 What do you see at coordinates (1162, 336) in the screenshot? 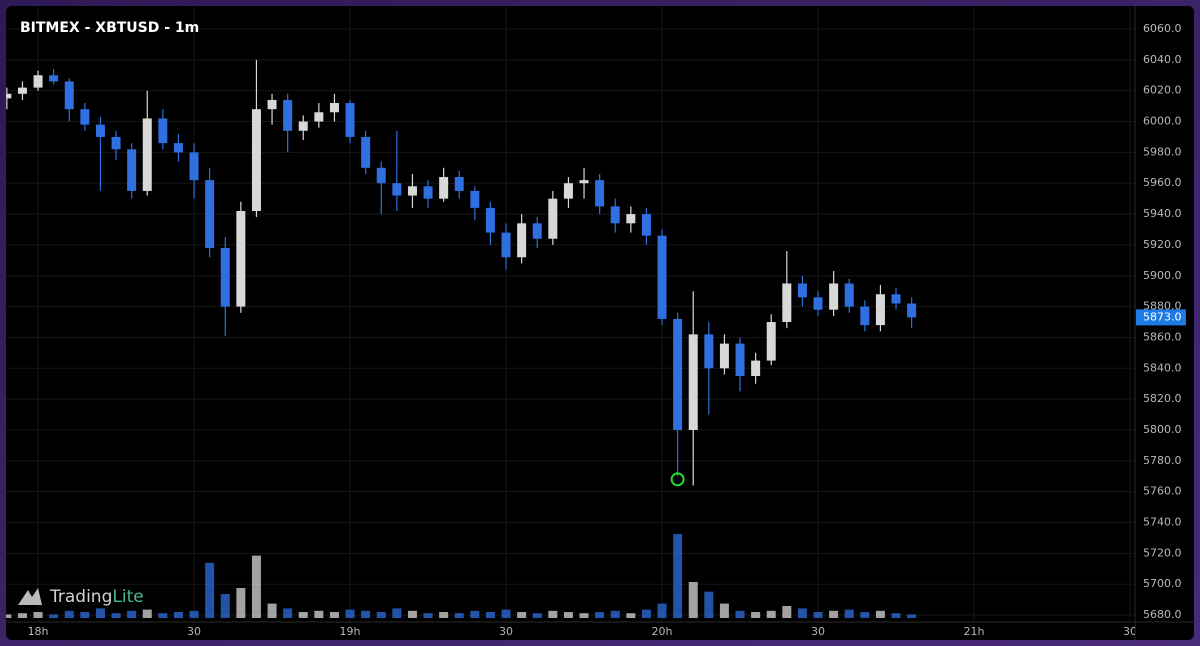
I see `y-tick-label: 5860.0` at bounding box center [1162, 336].